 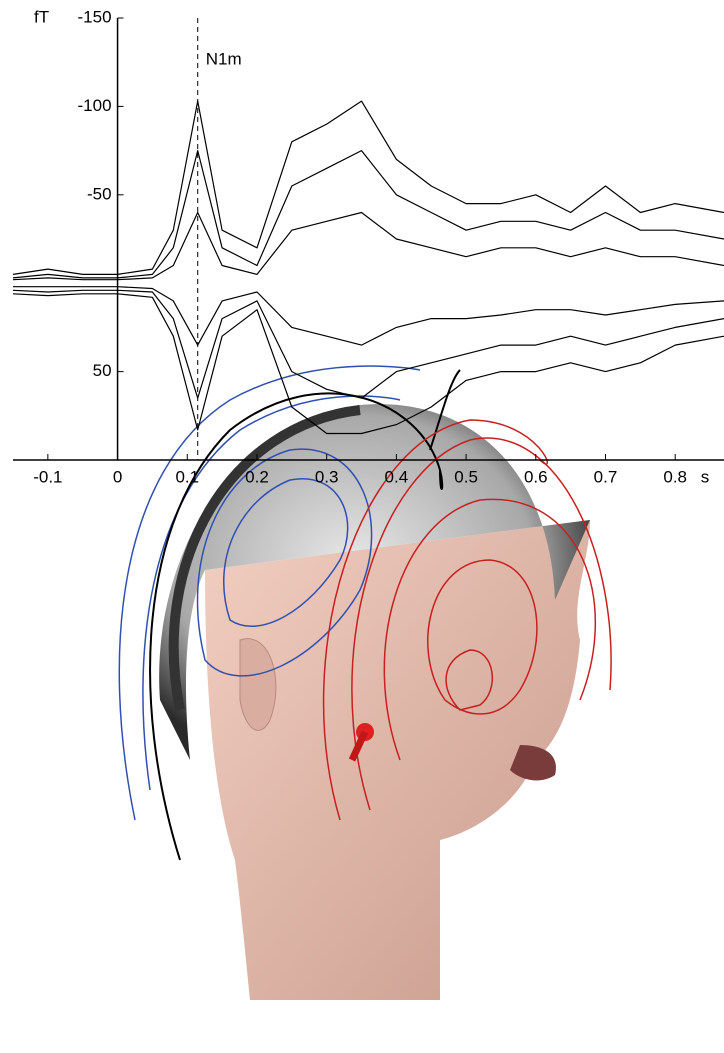 I want to click on y-axis-label: fT, so click(x=41, y=16).